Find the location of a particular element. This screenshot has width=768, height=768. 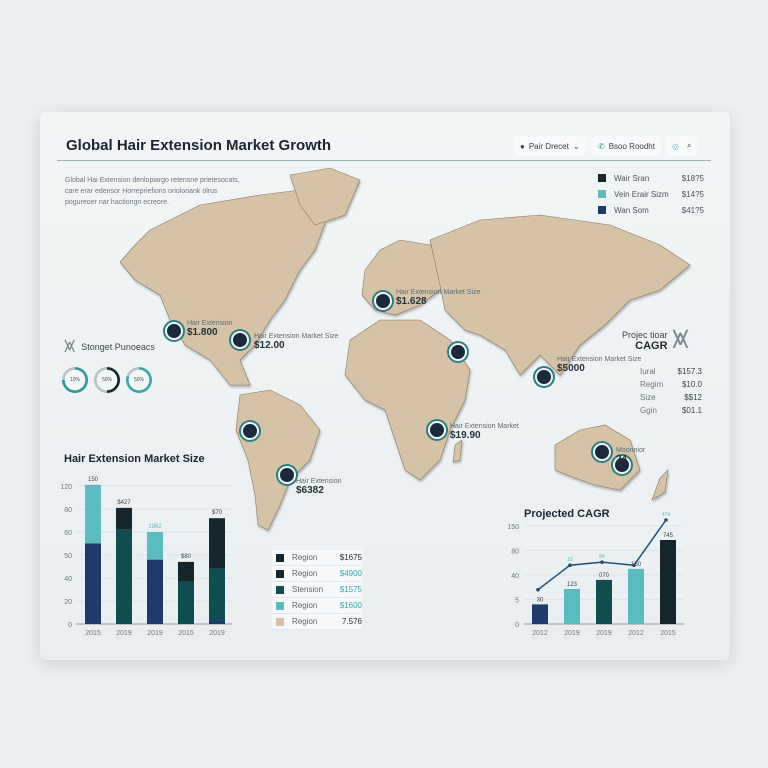

map-label: Hair Extension Market Size $5000 is located at coordinates (599, 365).